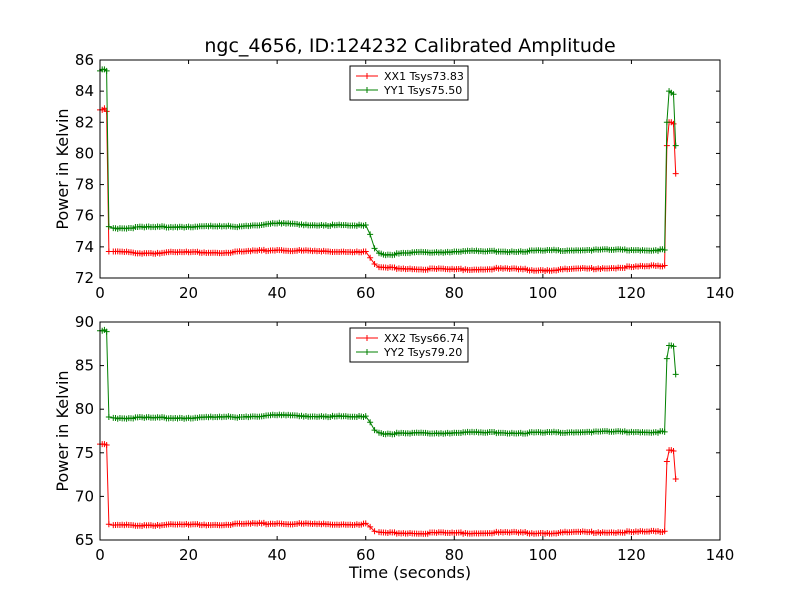 Image resolution: width=800 pixels, height=600 pixels. I want to click on legend-label: YY2 Tsys79.20, so click(422, 352).